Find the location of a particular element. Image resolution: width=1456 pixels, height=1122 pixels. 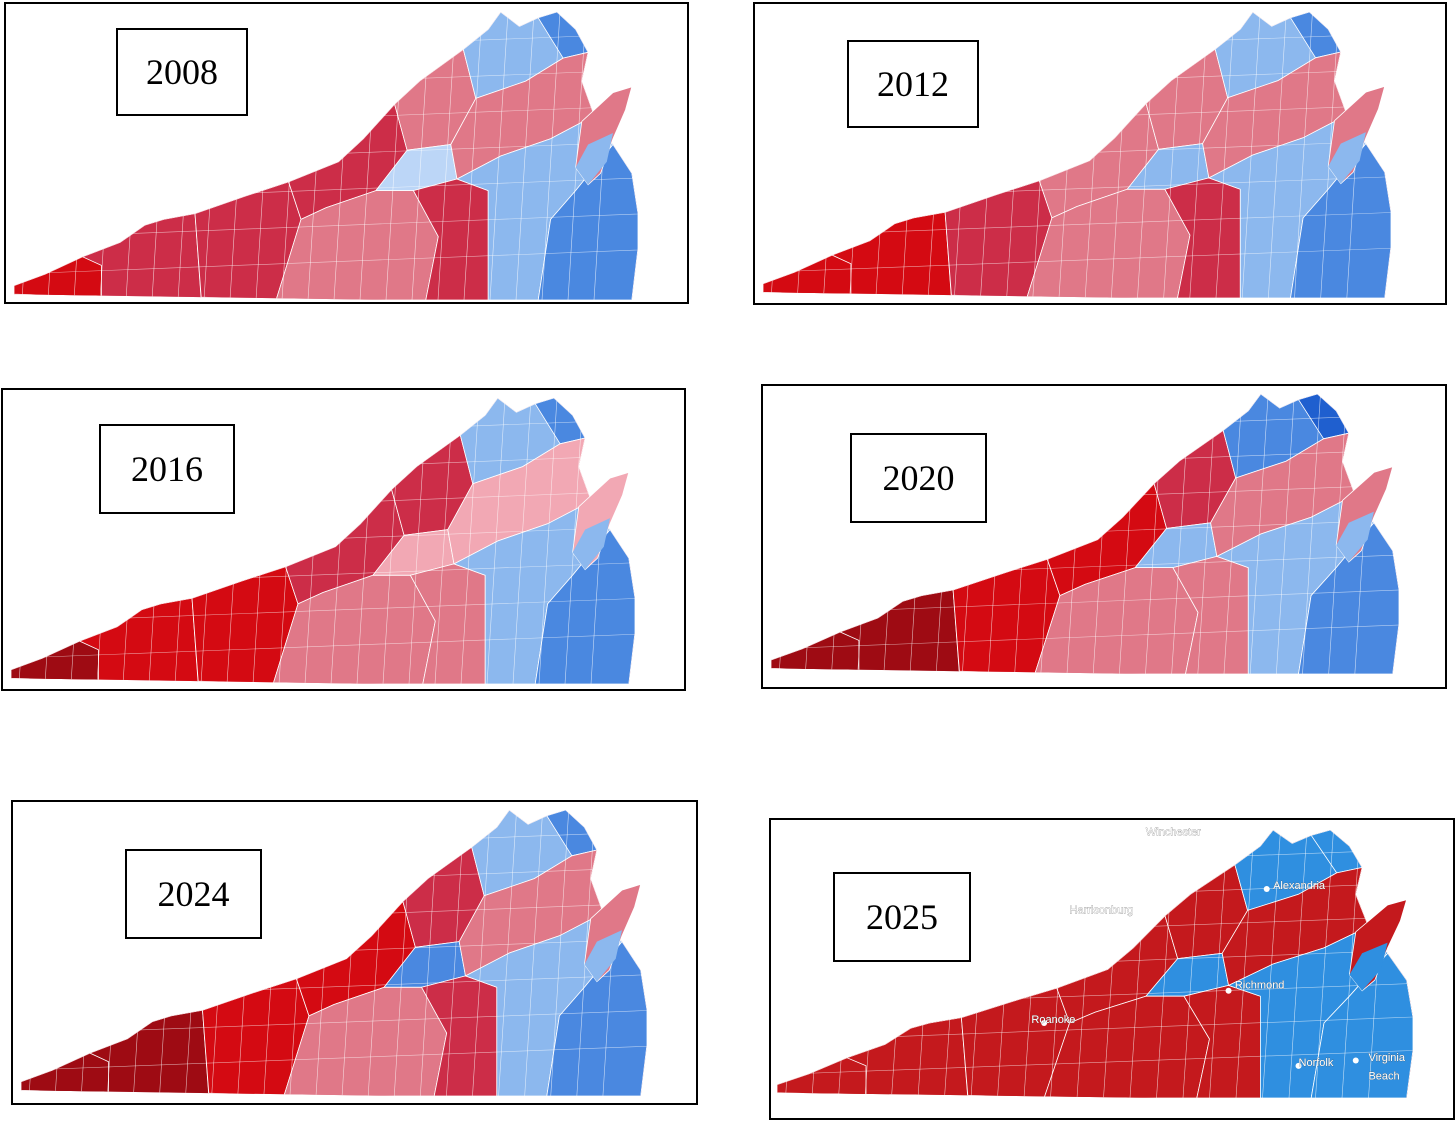

map-panel-2020: 2020 is located at coordinates (1104, 536).